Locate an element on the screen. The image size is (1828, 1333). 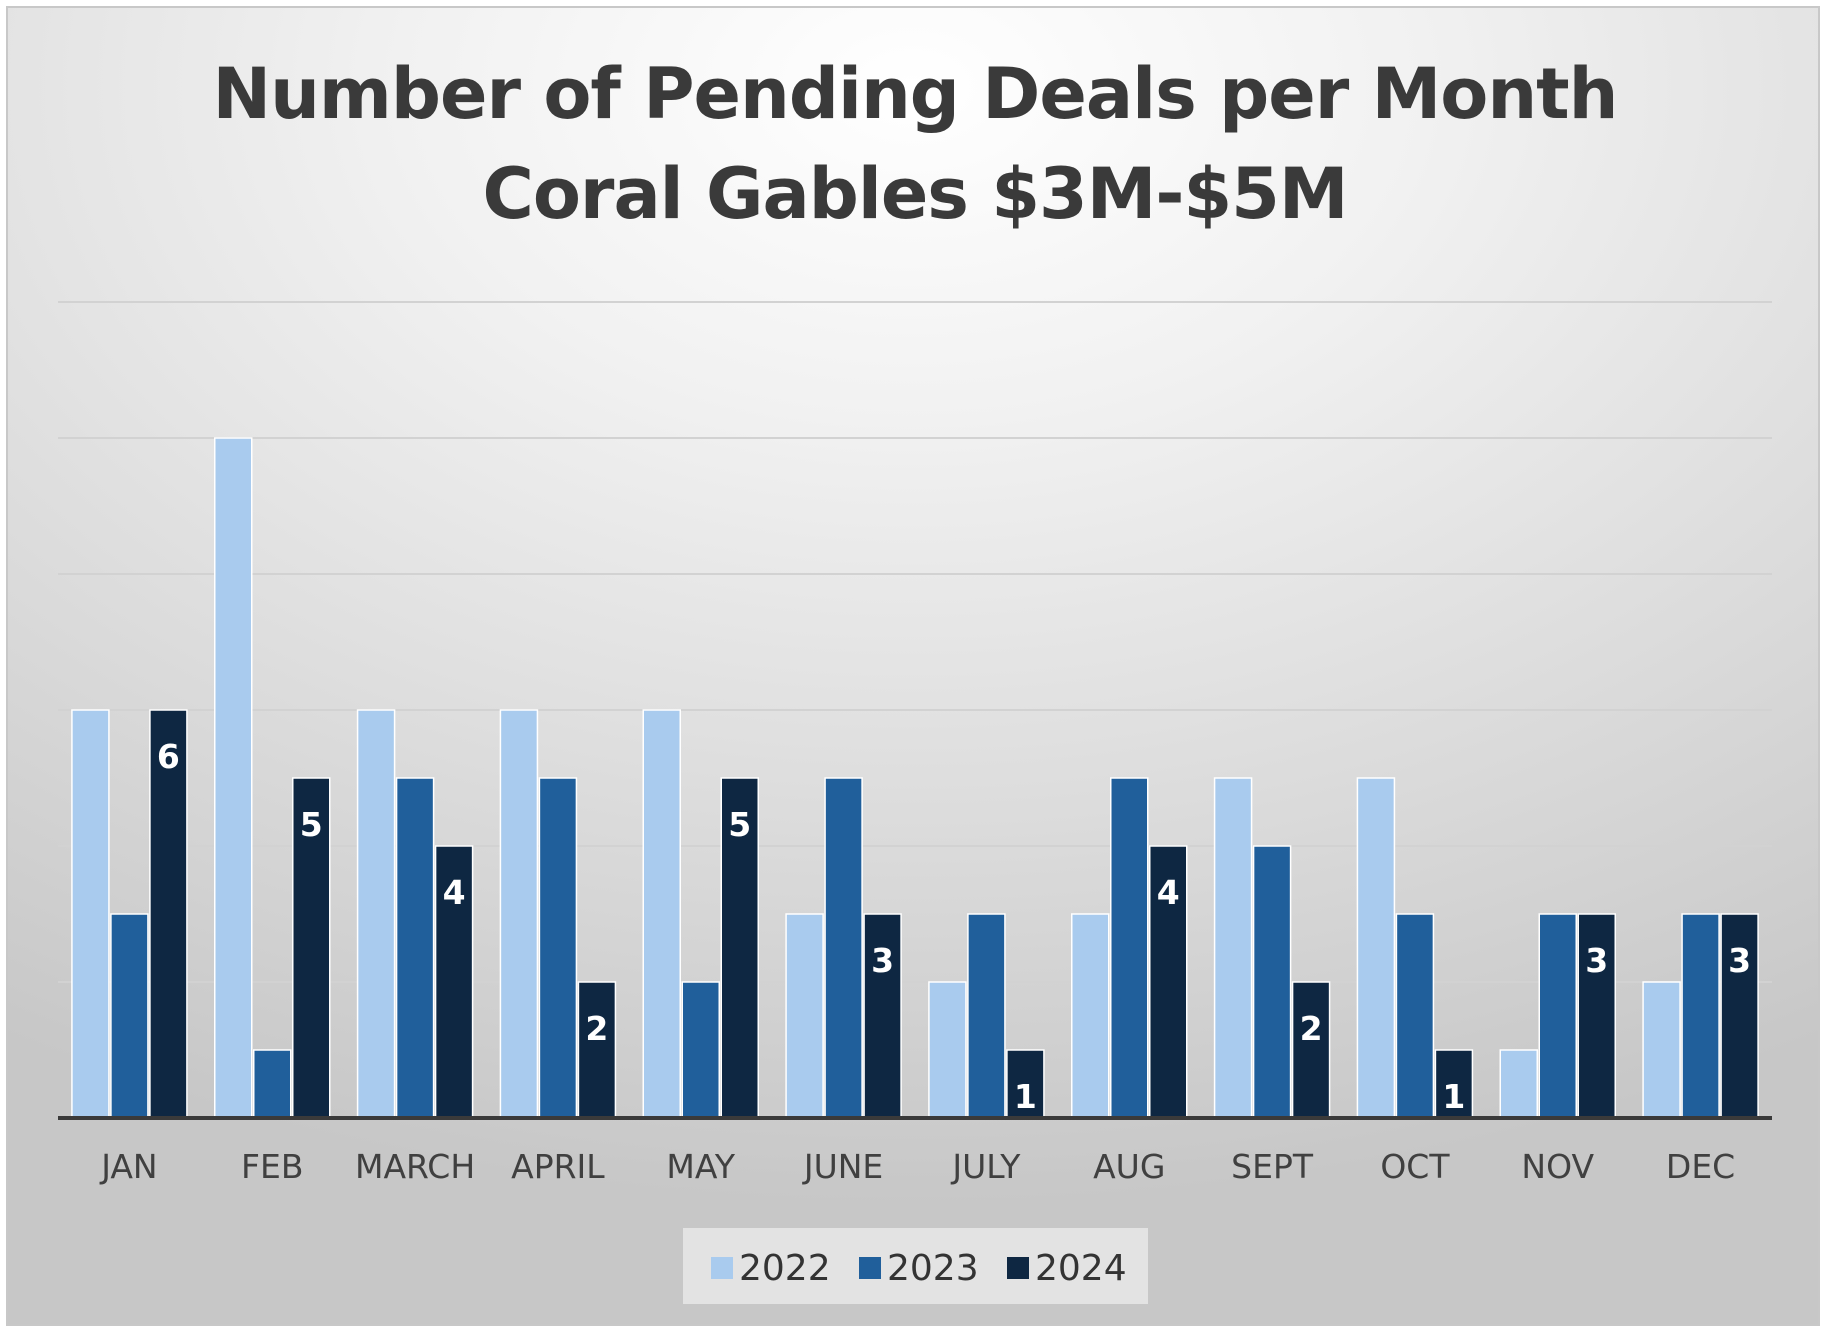
bar-2024-oct is located at coordinates (1454, 1084).